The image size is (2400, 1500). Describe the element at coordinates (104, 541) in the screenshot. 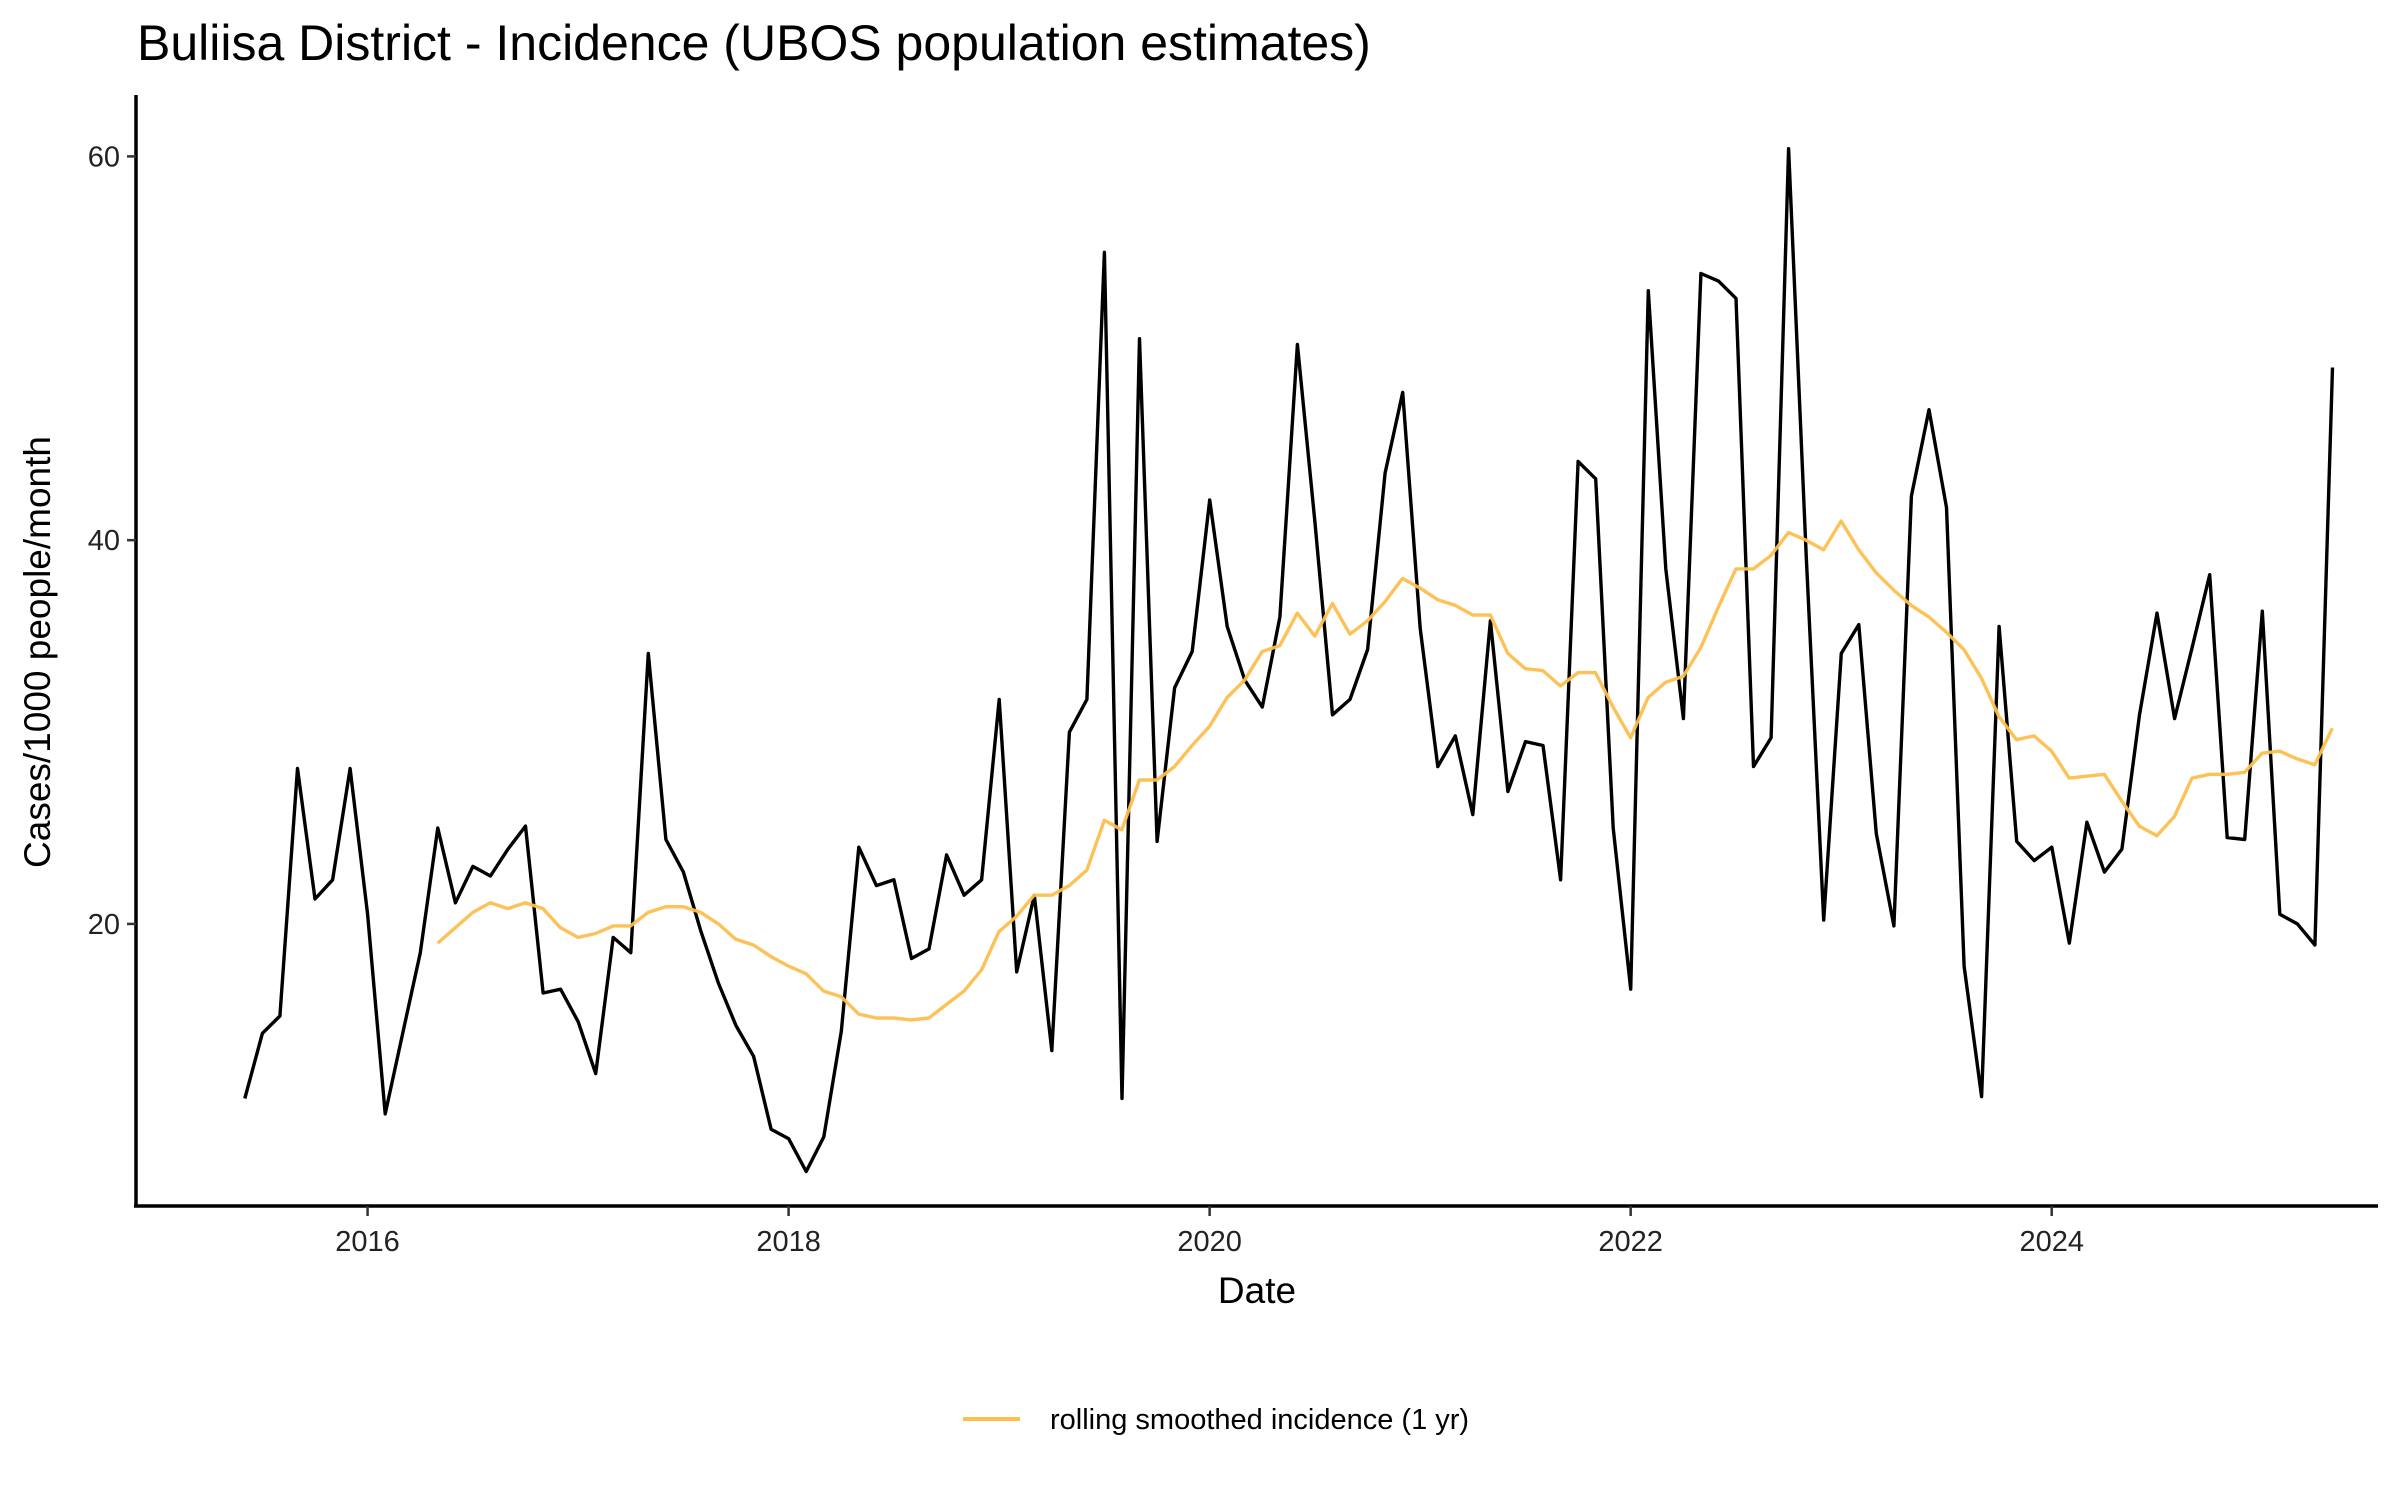

I see `y-tick-label: 40` at that location.